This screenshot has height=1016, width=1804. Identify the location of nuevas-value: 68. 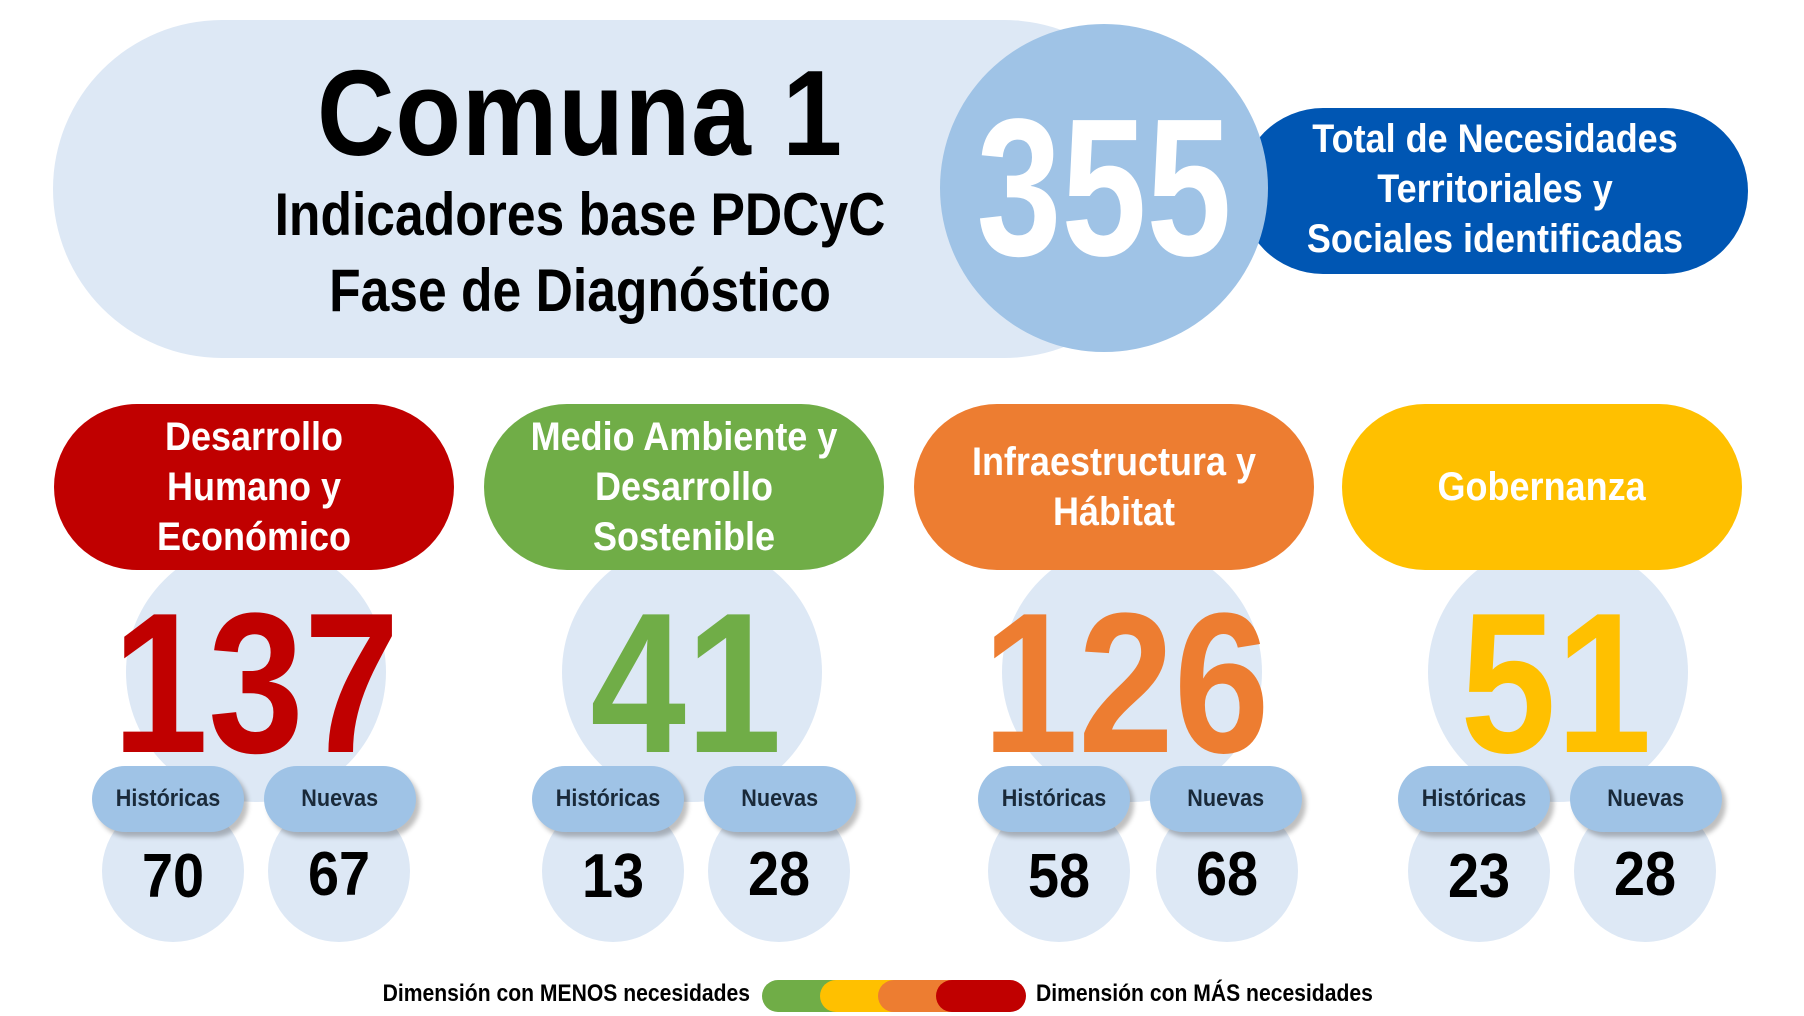
(1227, 874).